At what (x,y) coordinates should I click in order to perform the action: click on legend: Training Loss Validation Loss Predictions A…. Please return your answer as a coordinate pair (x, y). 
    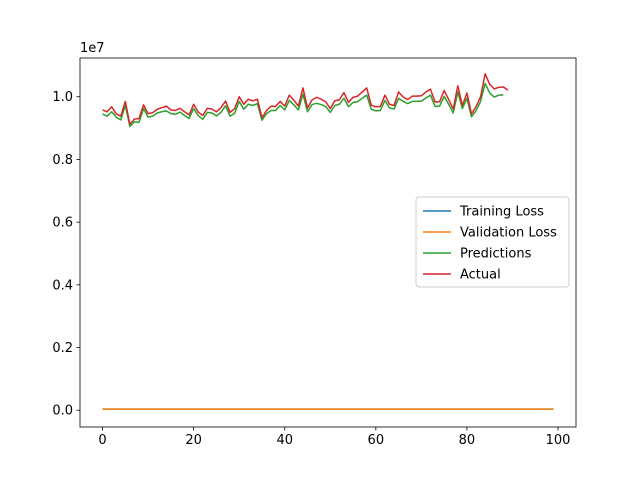
    Looking at the image, I should click on (492, 242).